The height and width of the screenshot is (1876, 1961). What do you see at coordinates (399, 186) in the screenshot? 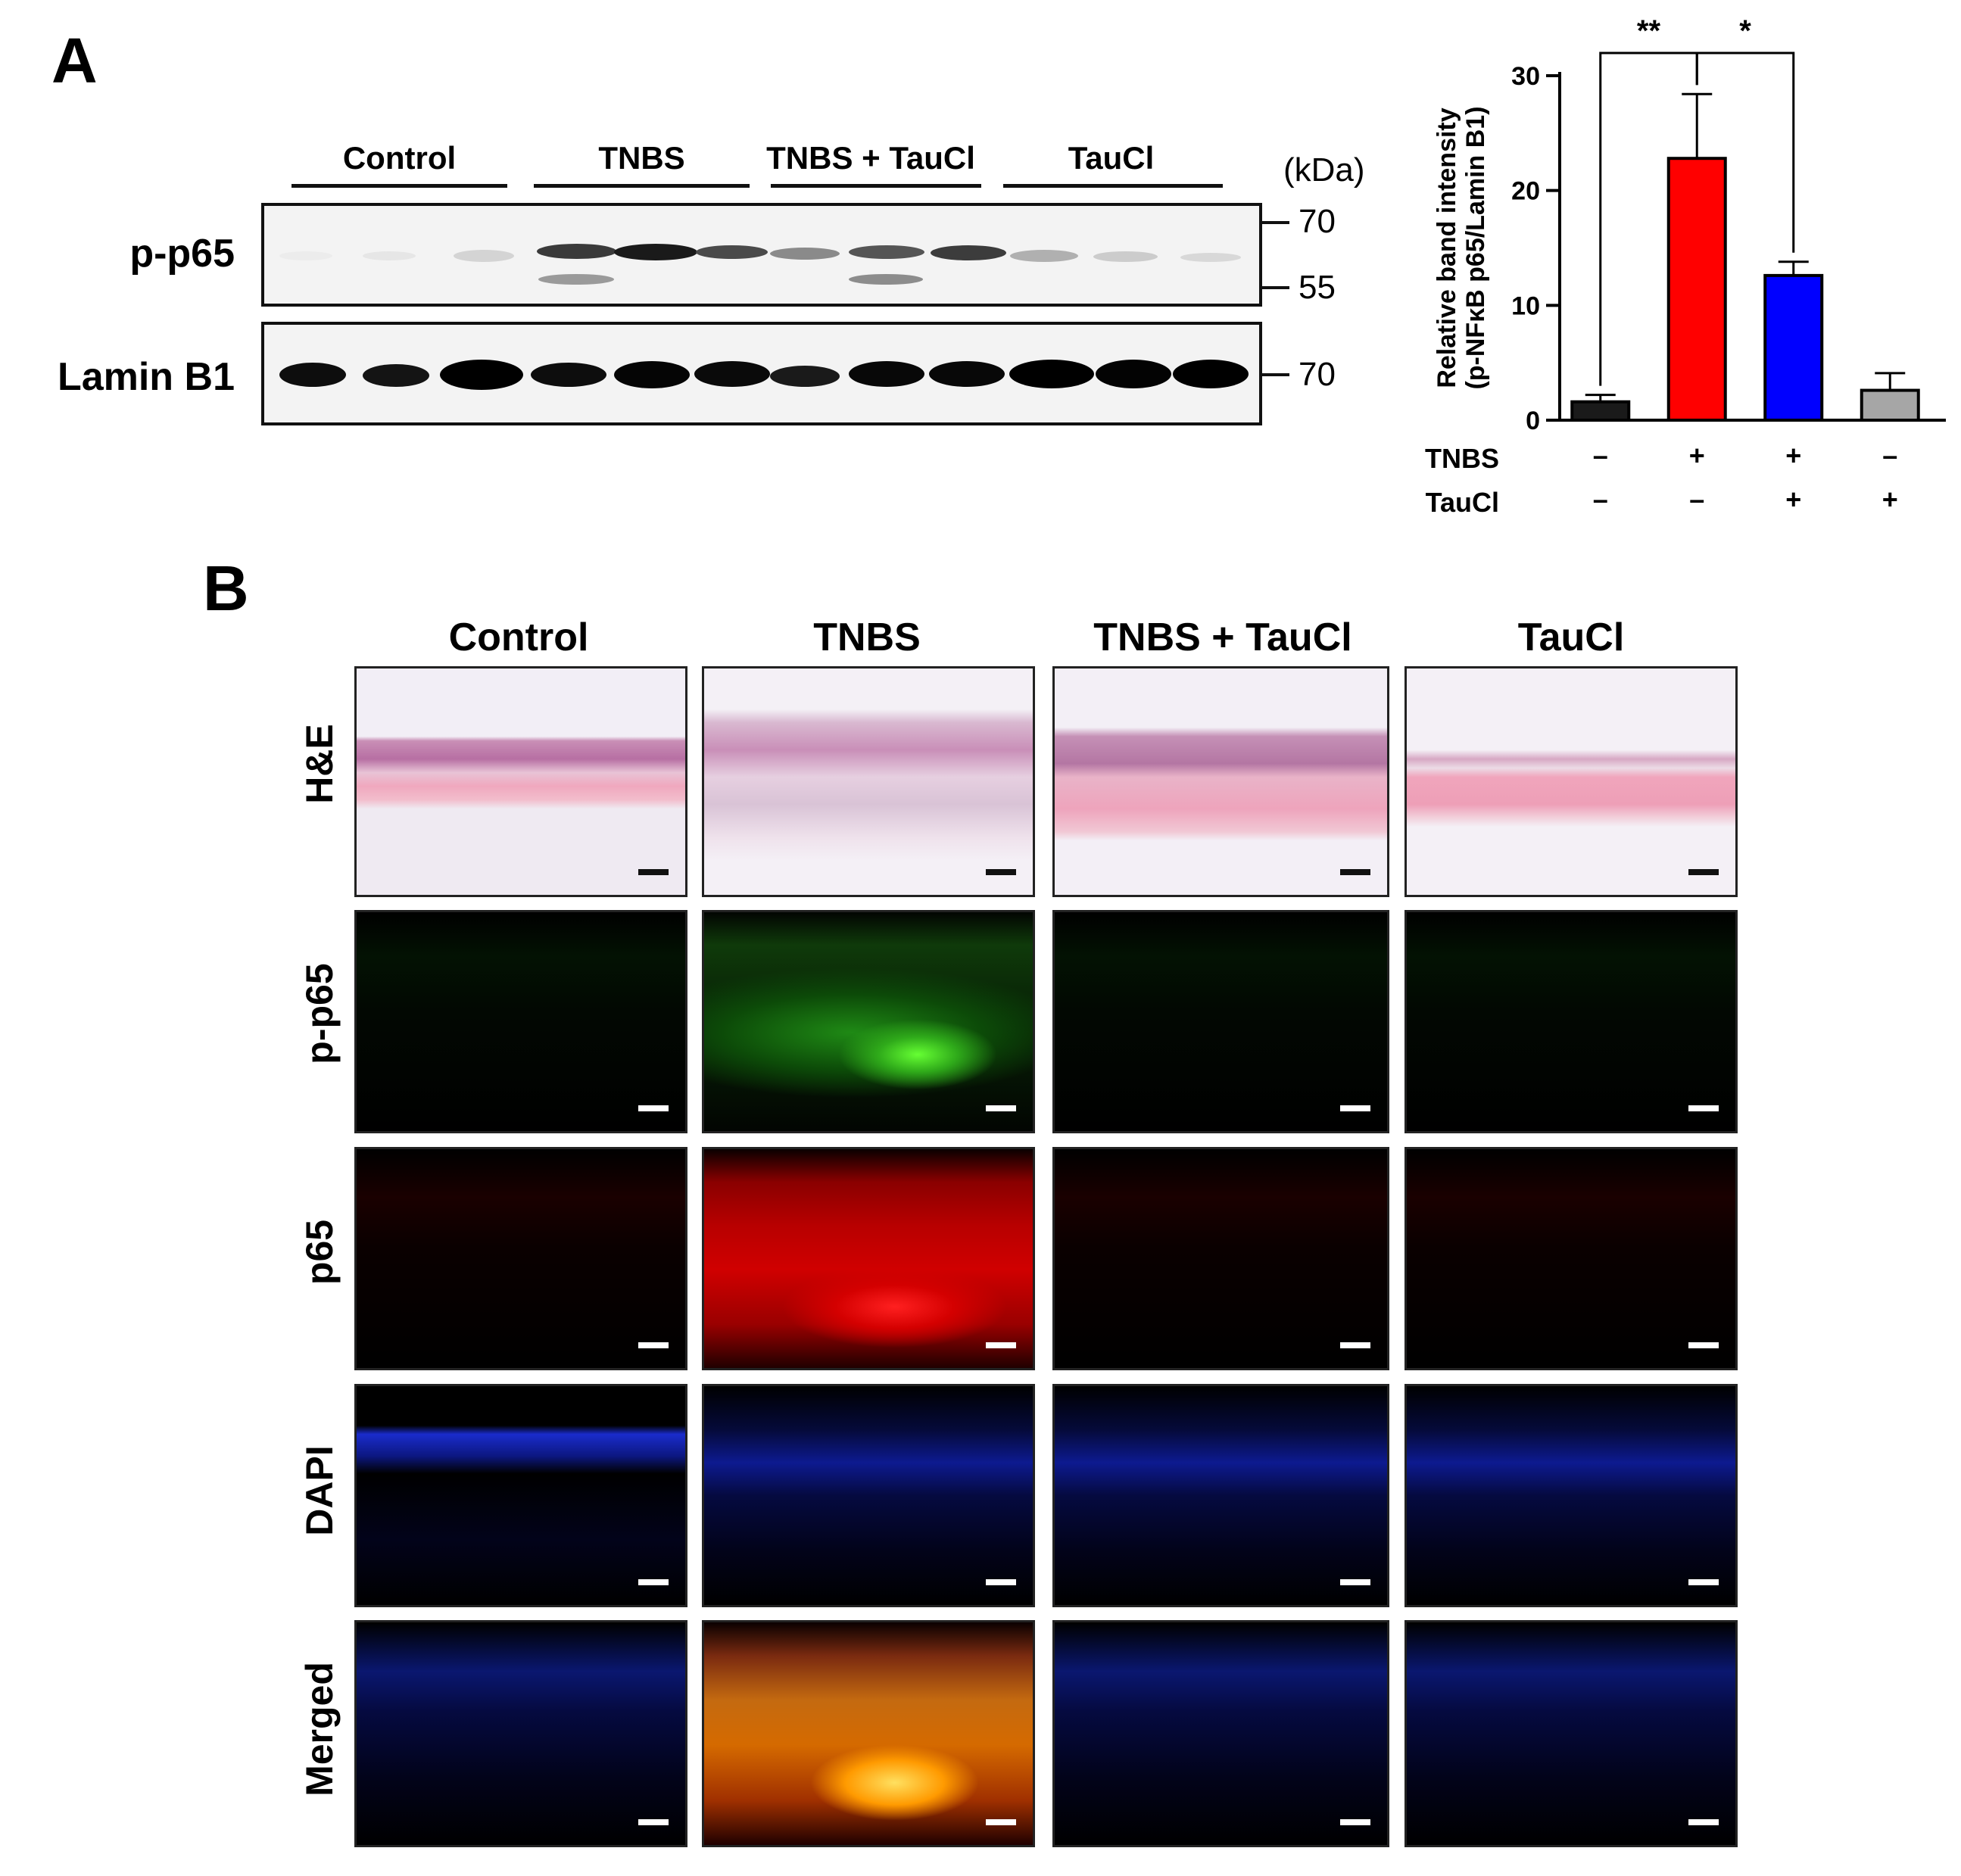
I see `wb-group-line-control` at bounding box center [399, 186].